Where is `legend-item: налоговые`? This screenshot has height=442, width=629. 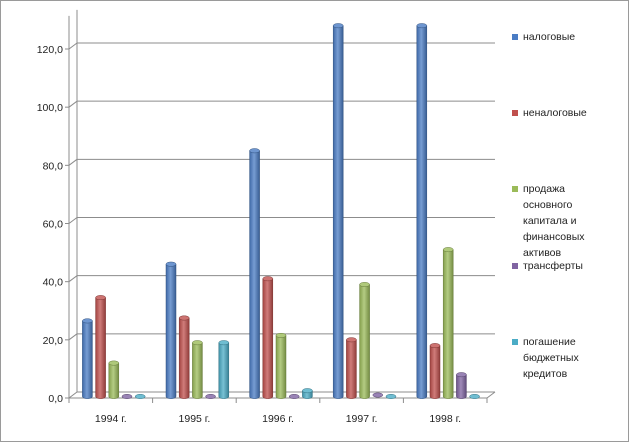 legend-item: налоговые is located at coordinates (543, 37).